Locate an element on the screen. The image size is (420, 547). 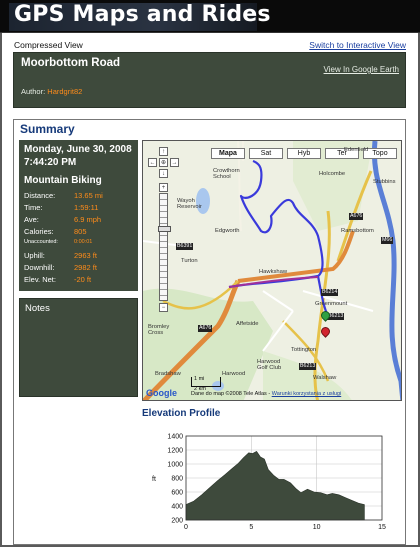
map-type-mapa-button: Mapa is located at coordinates (228, 153).